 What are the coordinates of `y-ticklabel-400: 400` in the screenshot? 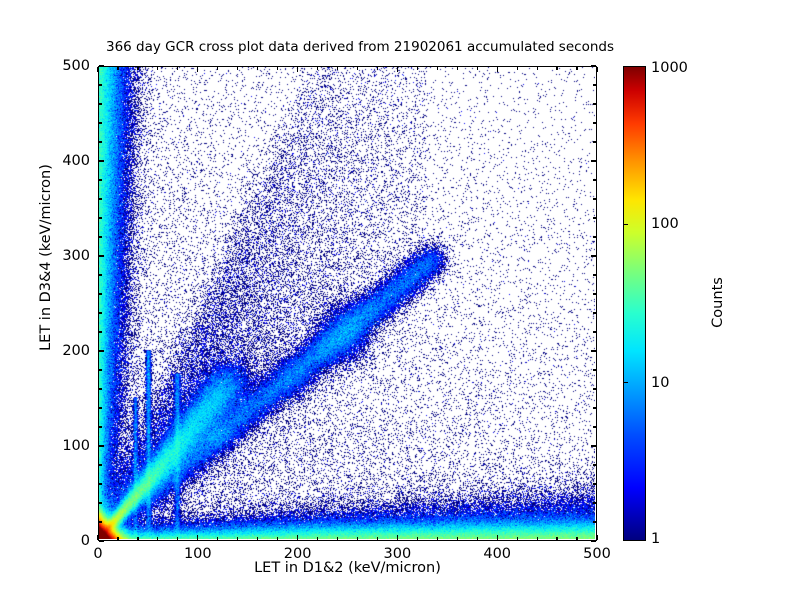 It's located at (76, 161).